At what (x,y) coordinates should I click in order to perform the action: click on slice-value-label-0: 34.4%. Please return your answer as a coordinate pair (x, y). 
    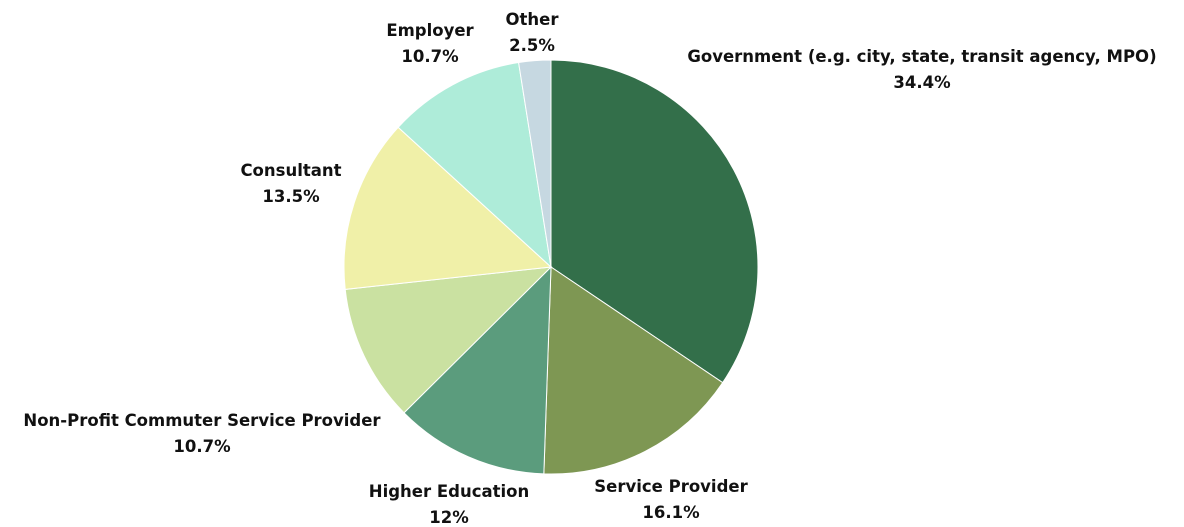
    Looking at the image, I should click on (922, 82).